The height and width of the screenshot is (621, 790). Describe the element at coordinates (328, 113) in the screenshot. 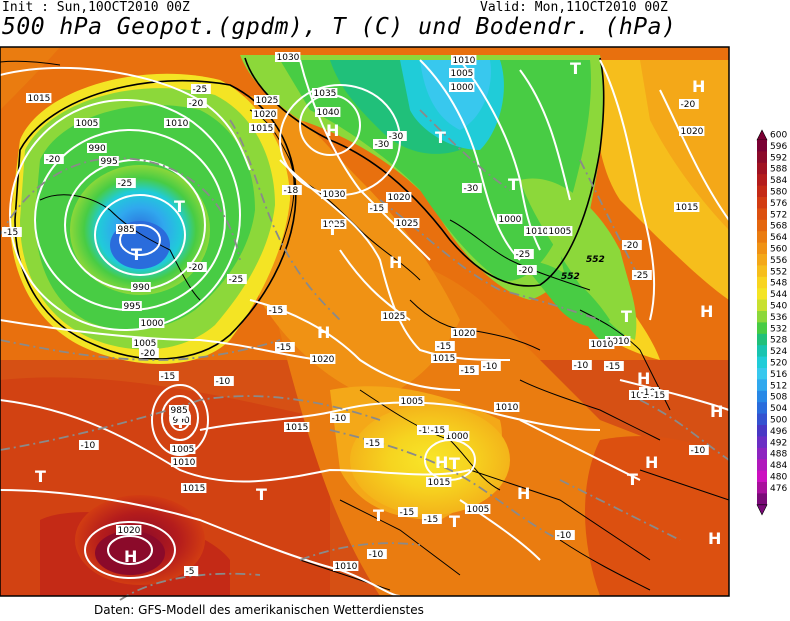

I see `svg-text: 1040` at that location.